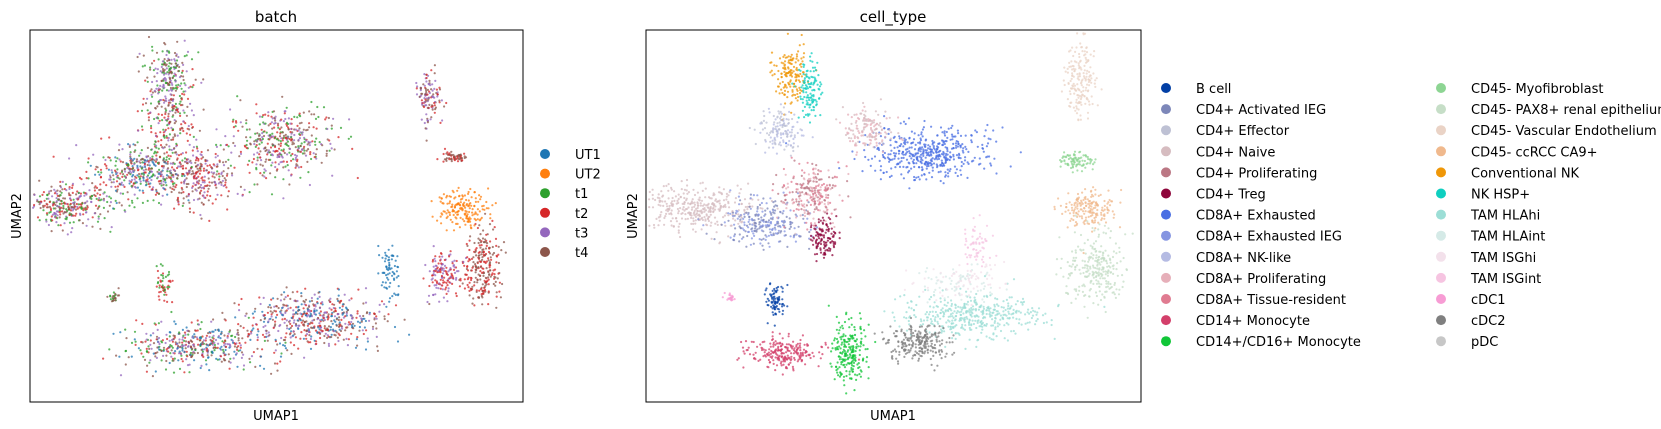 The image size is (1661, 429). I want to click on legend-label: t4, so click(581, 253).